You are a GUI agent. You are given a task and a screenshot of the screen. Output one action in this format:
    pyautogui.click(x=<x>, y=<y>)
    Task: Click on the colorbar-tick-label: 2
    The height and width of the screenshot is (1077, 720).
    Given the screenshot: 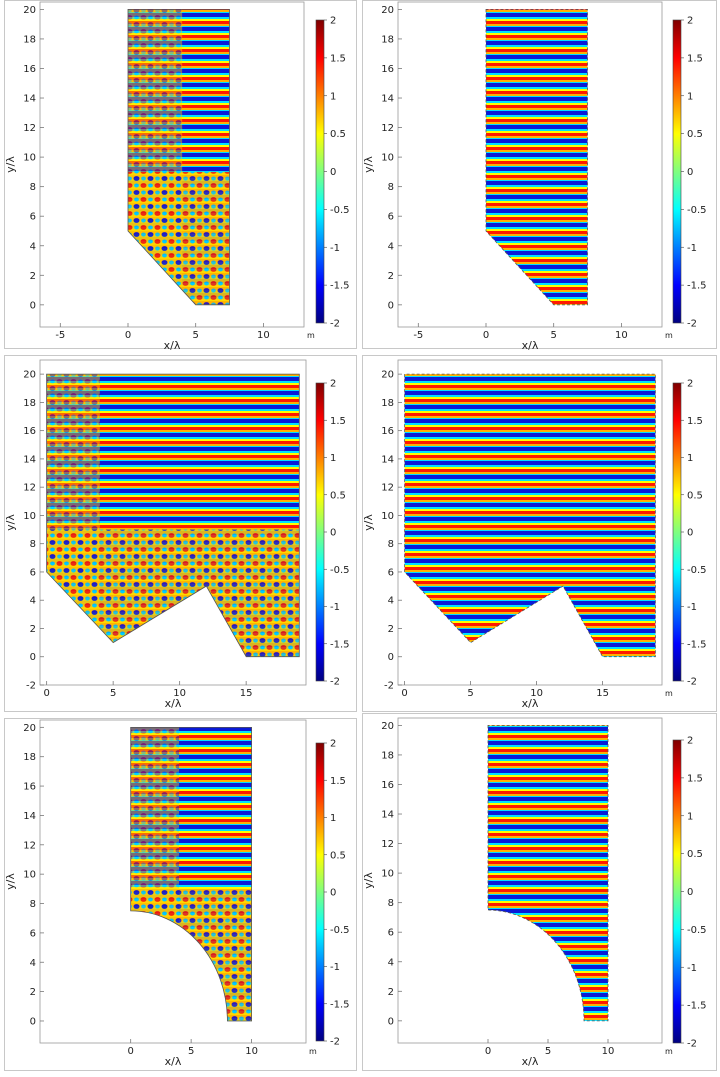 What is the action you would take?
    pyautogui.click(x=690, y=741)
    